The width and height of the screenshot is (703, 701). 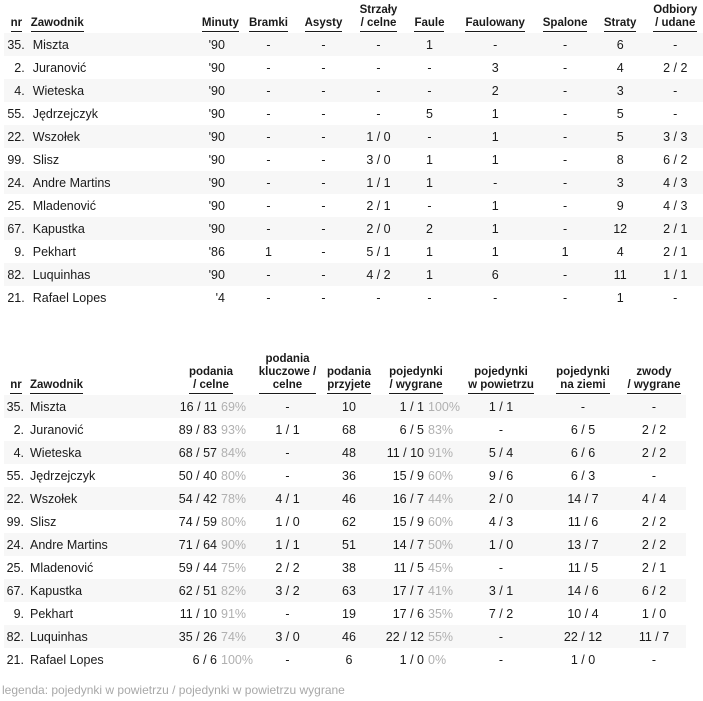 I want to click on passes-value: 59 / 44, so click(x=197, y=567).